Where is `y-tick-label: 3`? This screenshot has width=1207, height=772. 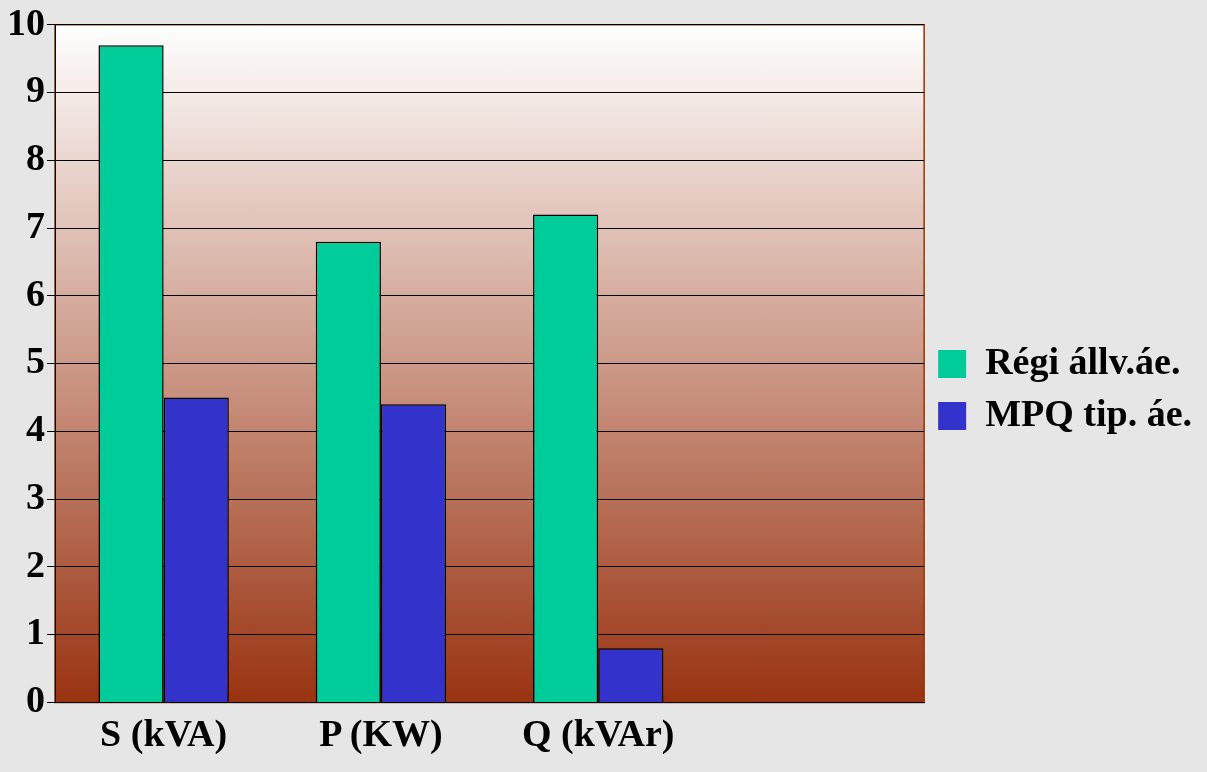 y-tick-label: 3 is located at coordinates (35, 495).